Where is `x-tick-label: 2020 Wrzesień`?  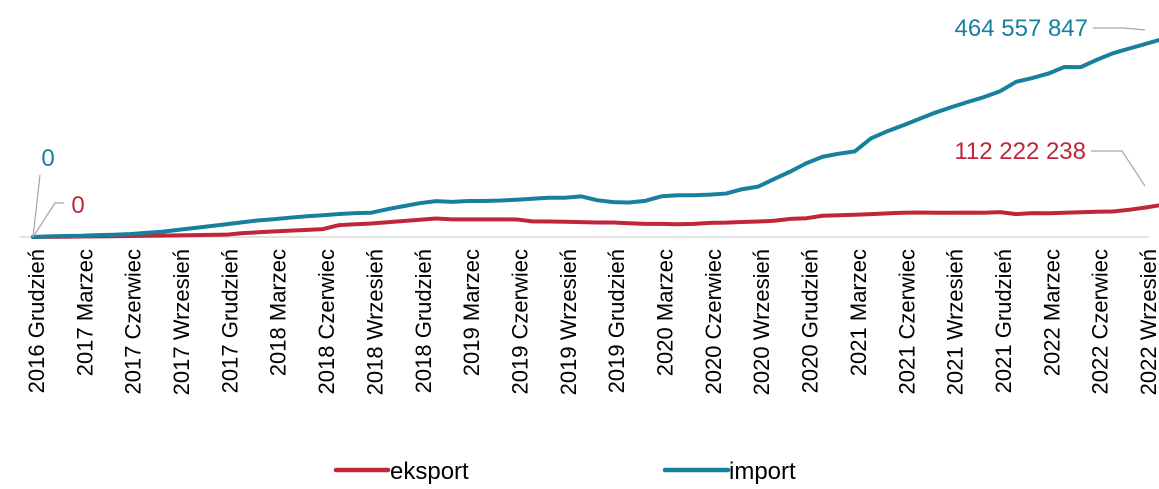 x-tick-label: 2020 Wrzesień is located at coordinates (761, 322).